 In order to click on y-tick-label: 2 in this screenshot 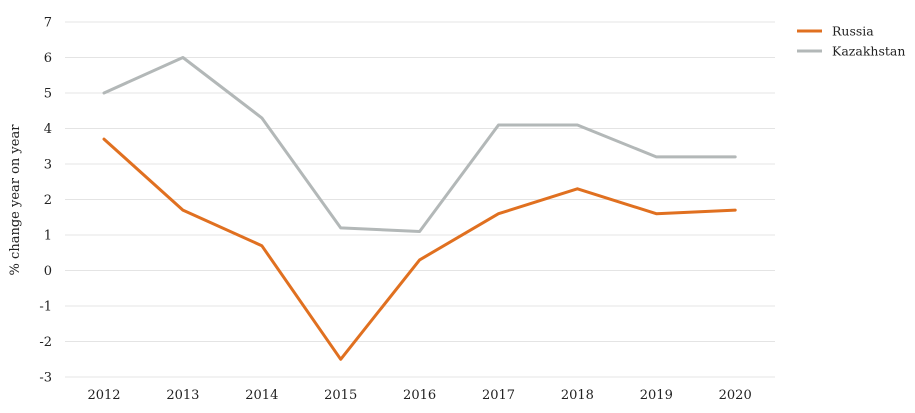, I will do `click(48, 200)`.